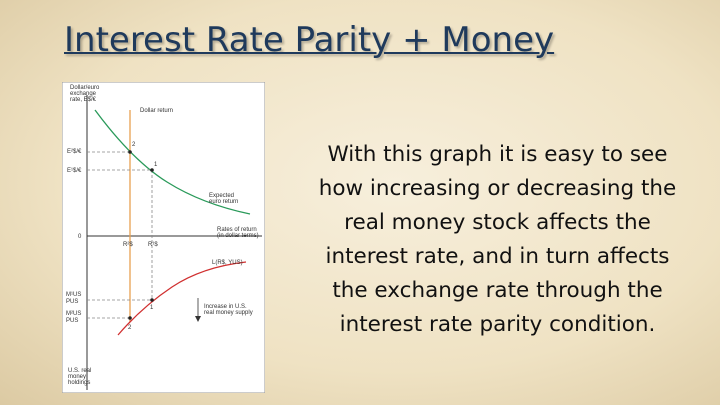  Describe the element at coordinates (73, 314) in the screenshot. I see `m2-label: M²US` at that location.